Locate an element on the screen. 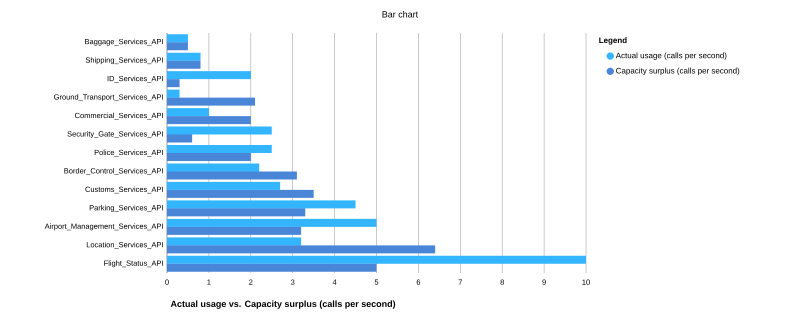 This screenshot has height=326, width=800. x-axis-title: Actual usage vs. Capacity surplus (calls per second) is located at coordinates (283, 304).